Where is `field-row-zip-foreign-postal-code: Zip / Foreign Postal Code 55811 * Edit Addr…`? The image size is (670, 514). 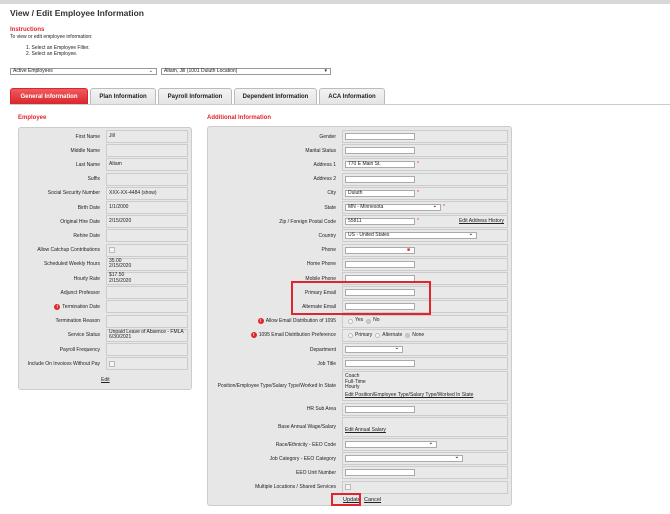
field-row-zip-foreign-postal-code: Zip / Foreign Postal Code 55811 * Edit Addr… is located at coordinates (359, 222).